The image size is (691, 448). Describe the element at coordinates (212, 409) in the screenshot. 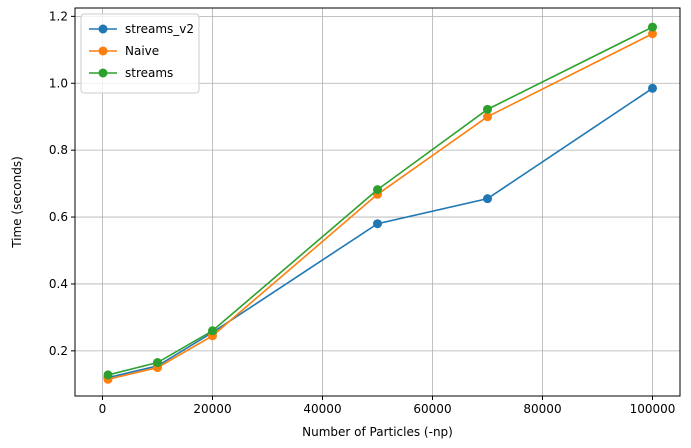

I see `x-tick-label: 20000` at that location.